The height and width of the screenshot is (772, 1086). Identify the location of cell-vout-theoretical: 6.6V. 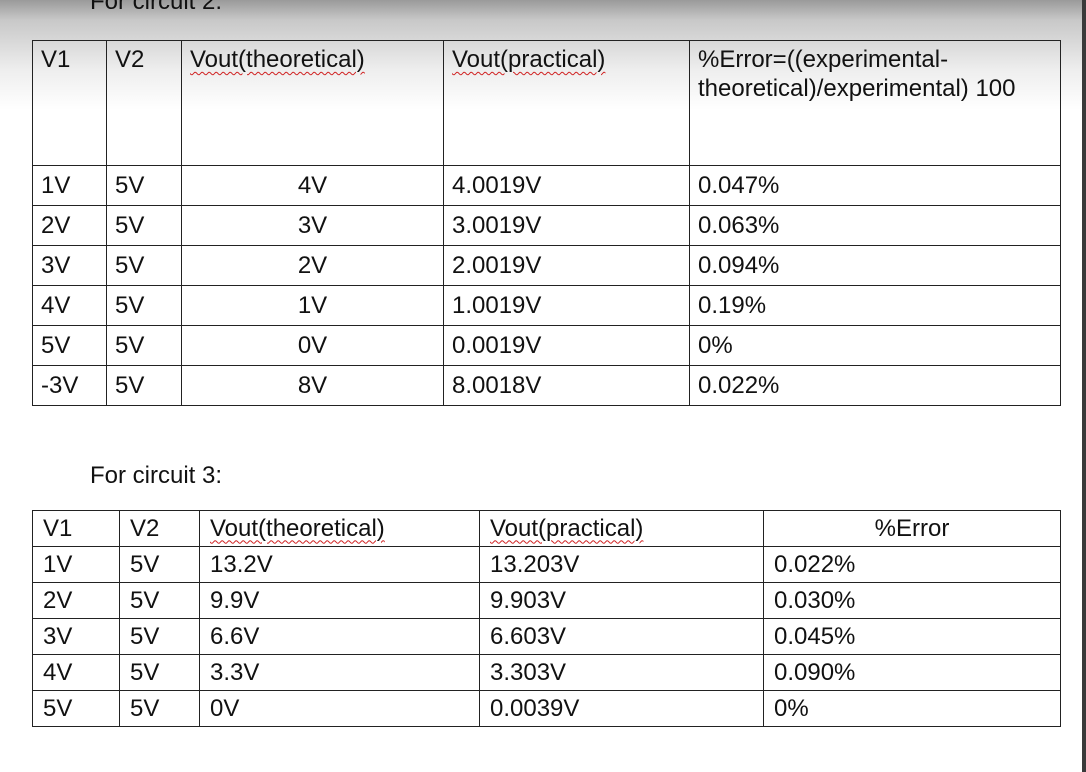
(339, 636).